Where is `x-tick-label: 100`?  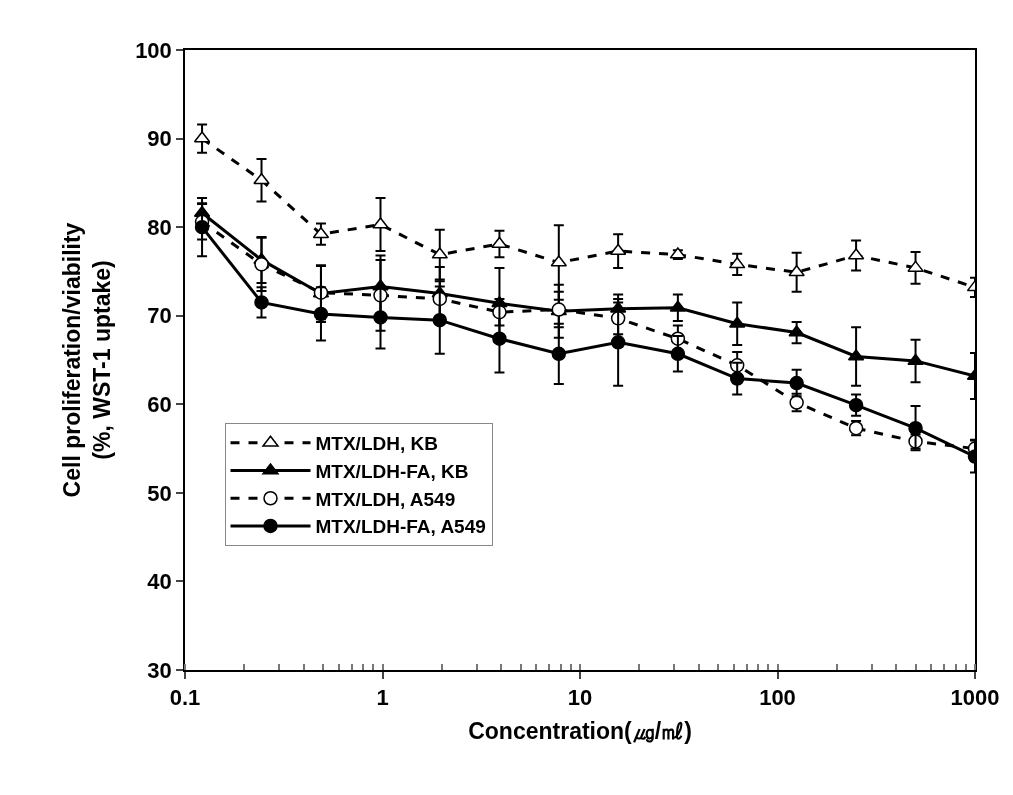
x-tick-label: 100 is located at coordinates (777, 698).